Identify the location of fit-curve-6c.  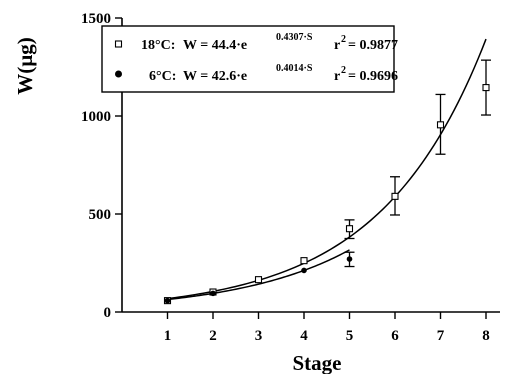
(258, 275).